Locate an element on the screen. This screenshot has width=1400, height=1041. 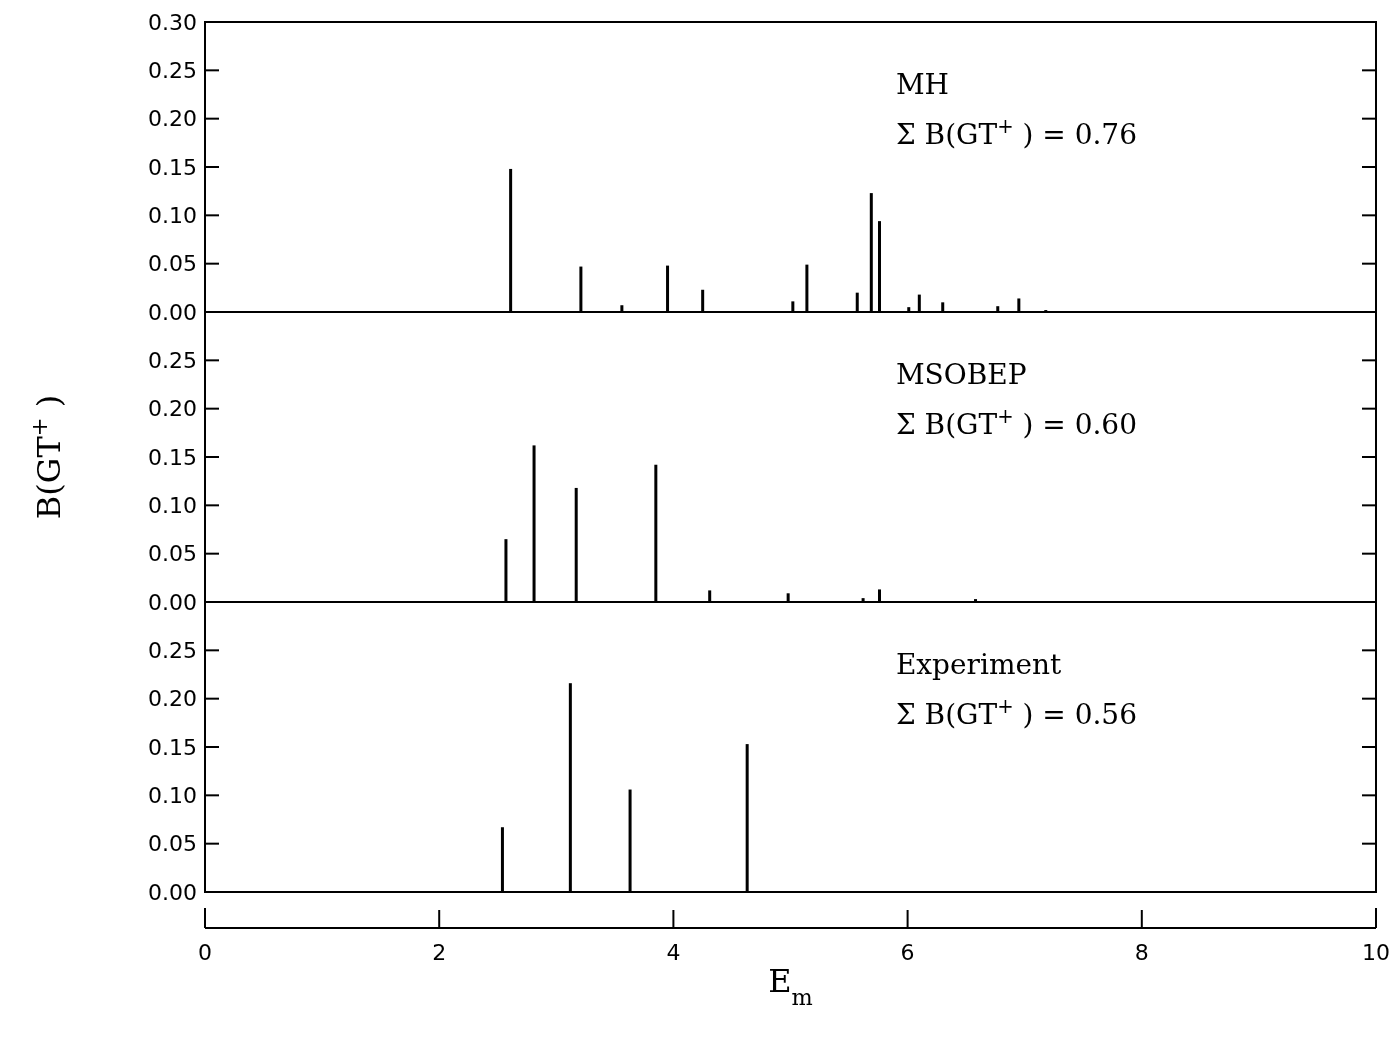
annotation: MH is located at coordinates (922, 84).